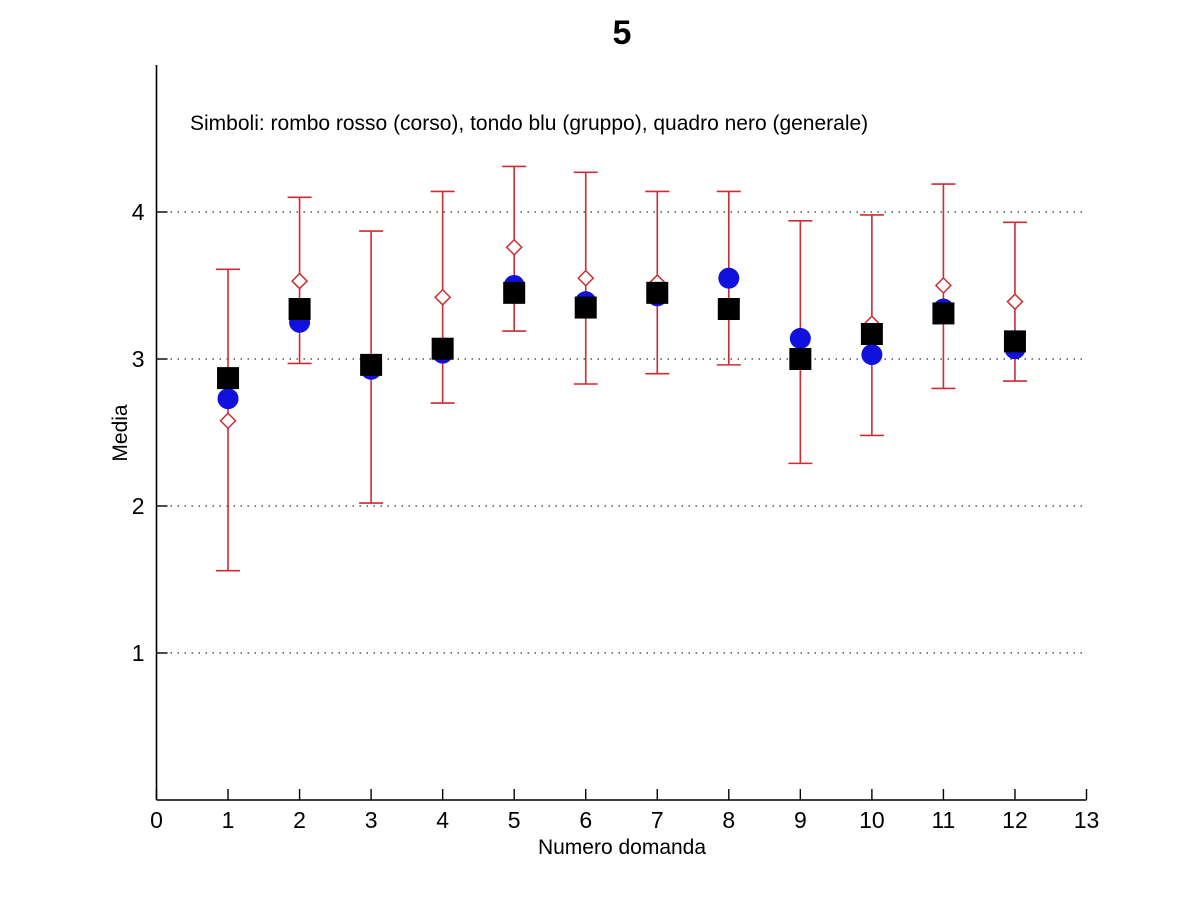  What do you see at coordinates (622, 847) in the screenshot?
I see `x-axis-label: Numero domanda` at bounding box center [622, 847].